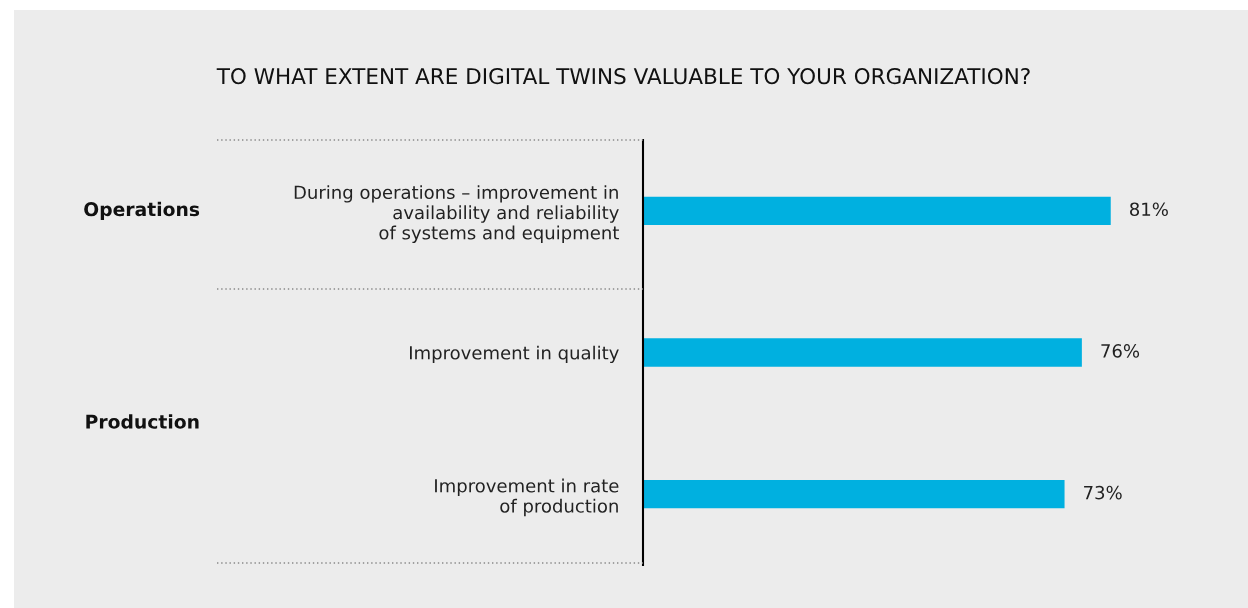  What do you see at coordinates (514, 354) in the screenshot?
I see `y-tick-label: Improvement in quality` at bounding box center [514, 354].